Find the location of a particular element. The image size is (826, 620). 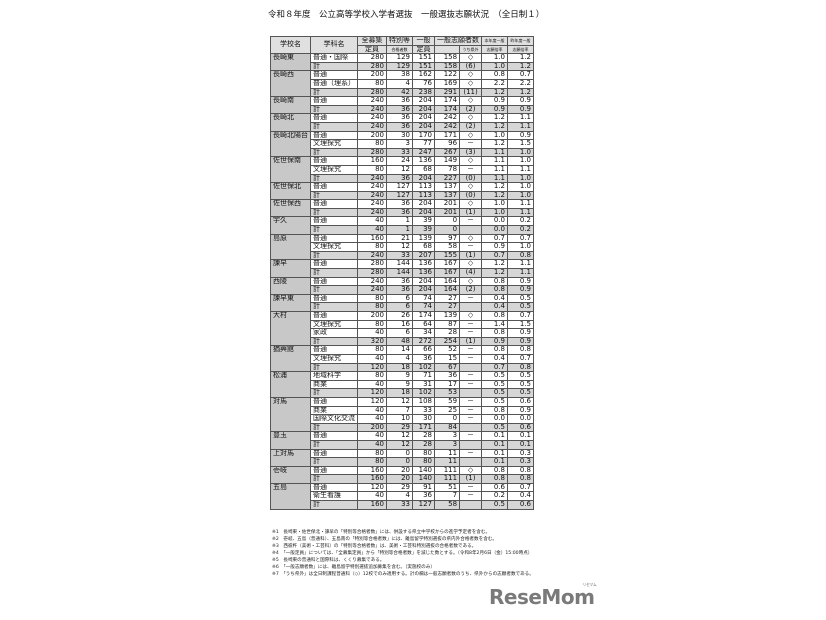

special-cell: 38 is located at coordinates (399, 75).